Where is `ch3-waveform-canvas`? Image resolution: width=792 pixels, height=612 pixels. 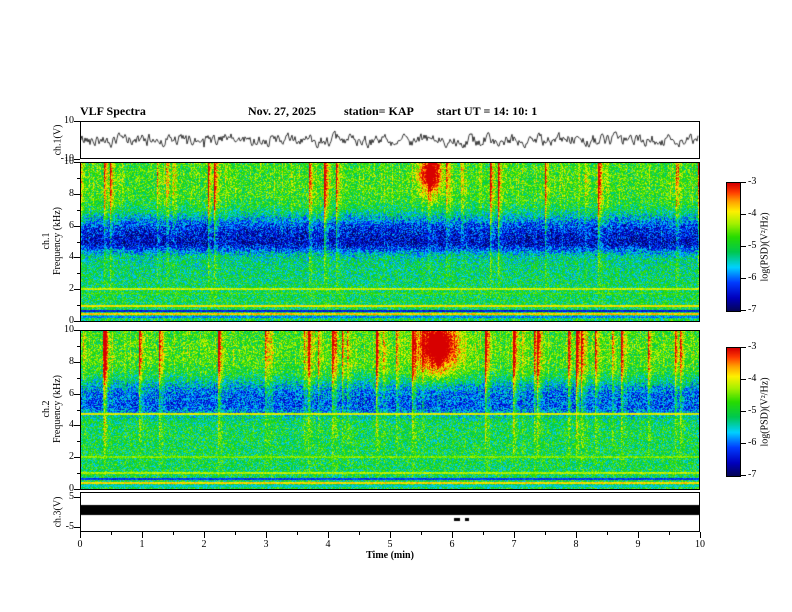
ch3-waveform-canvas is located at coordinates (390, 512).